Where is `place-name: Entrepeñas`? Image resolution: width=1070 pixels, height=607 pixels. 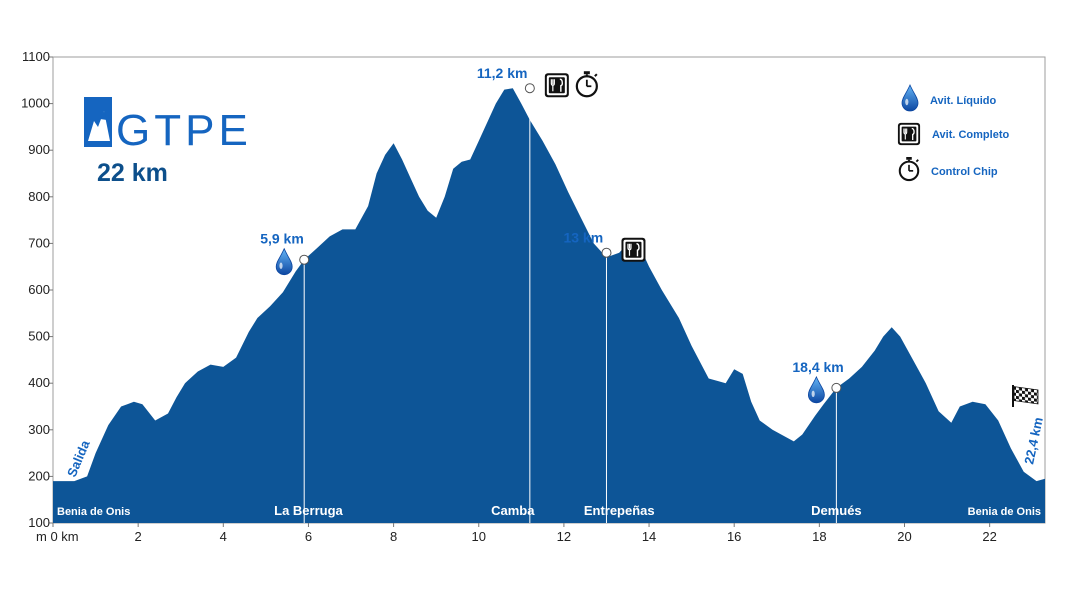
place-name: Entrepeñas is located at coordinates (619, 510).